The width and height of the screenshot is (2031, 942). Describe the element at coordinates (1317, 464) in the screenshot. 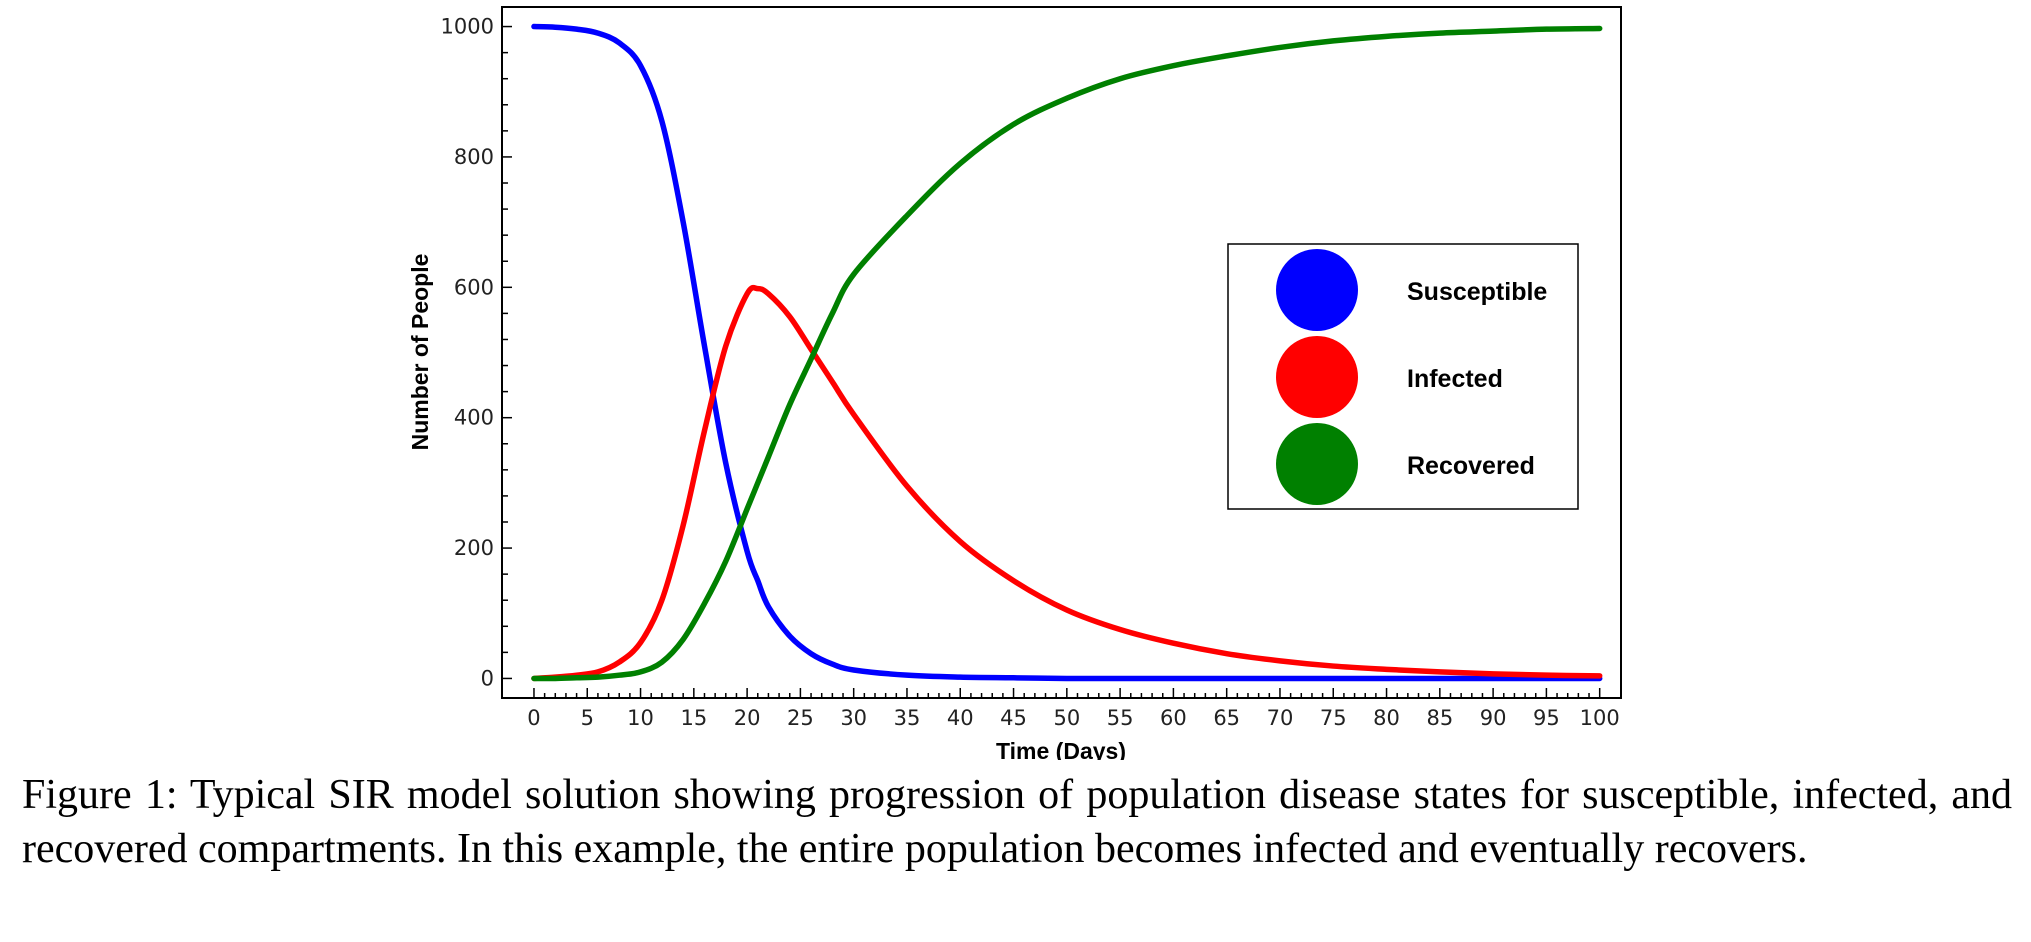

I see `legend-swatch-recovered` at that location.